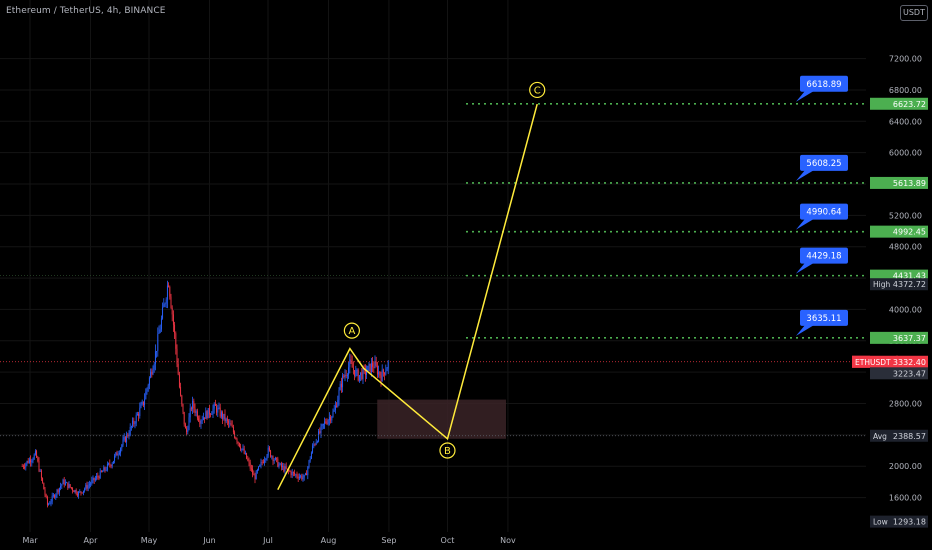 This screenshot has height=550, width=932. I want to click on target-axis-tag: 6623.72, so click(899, 103).